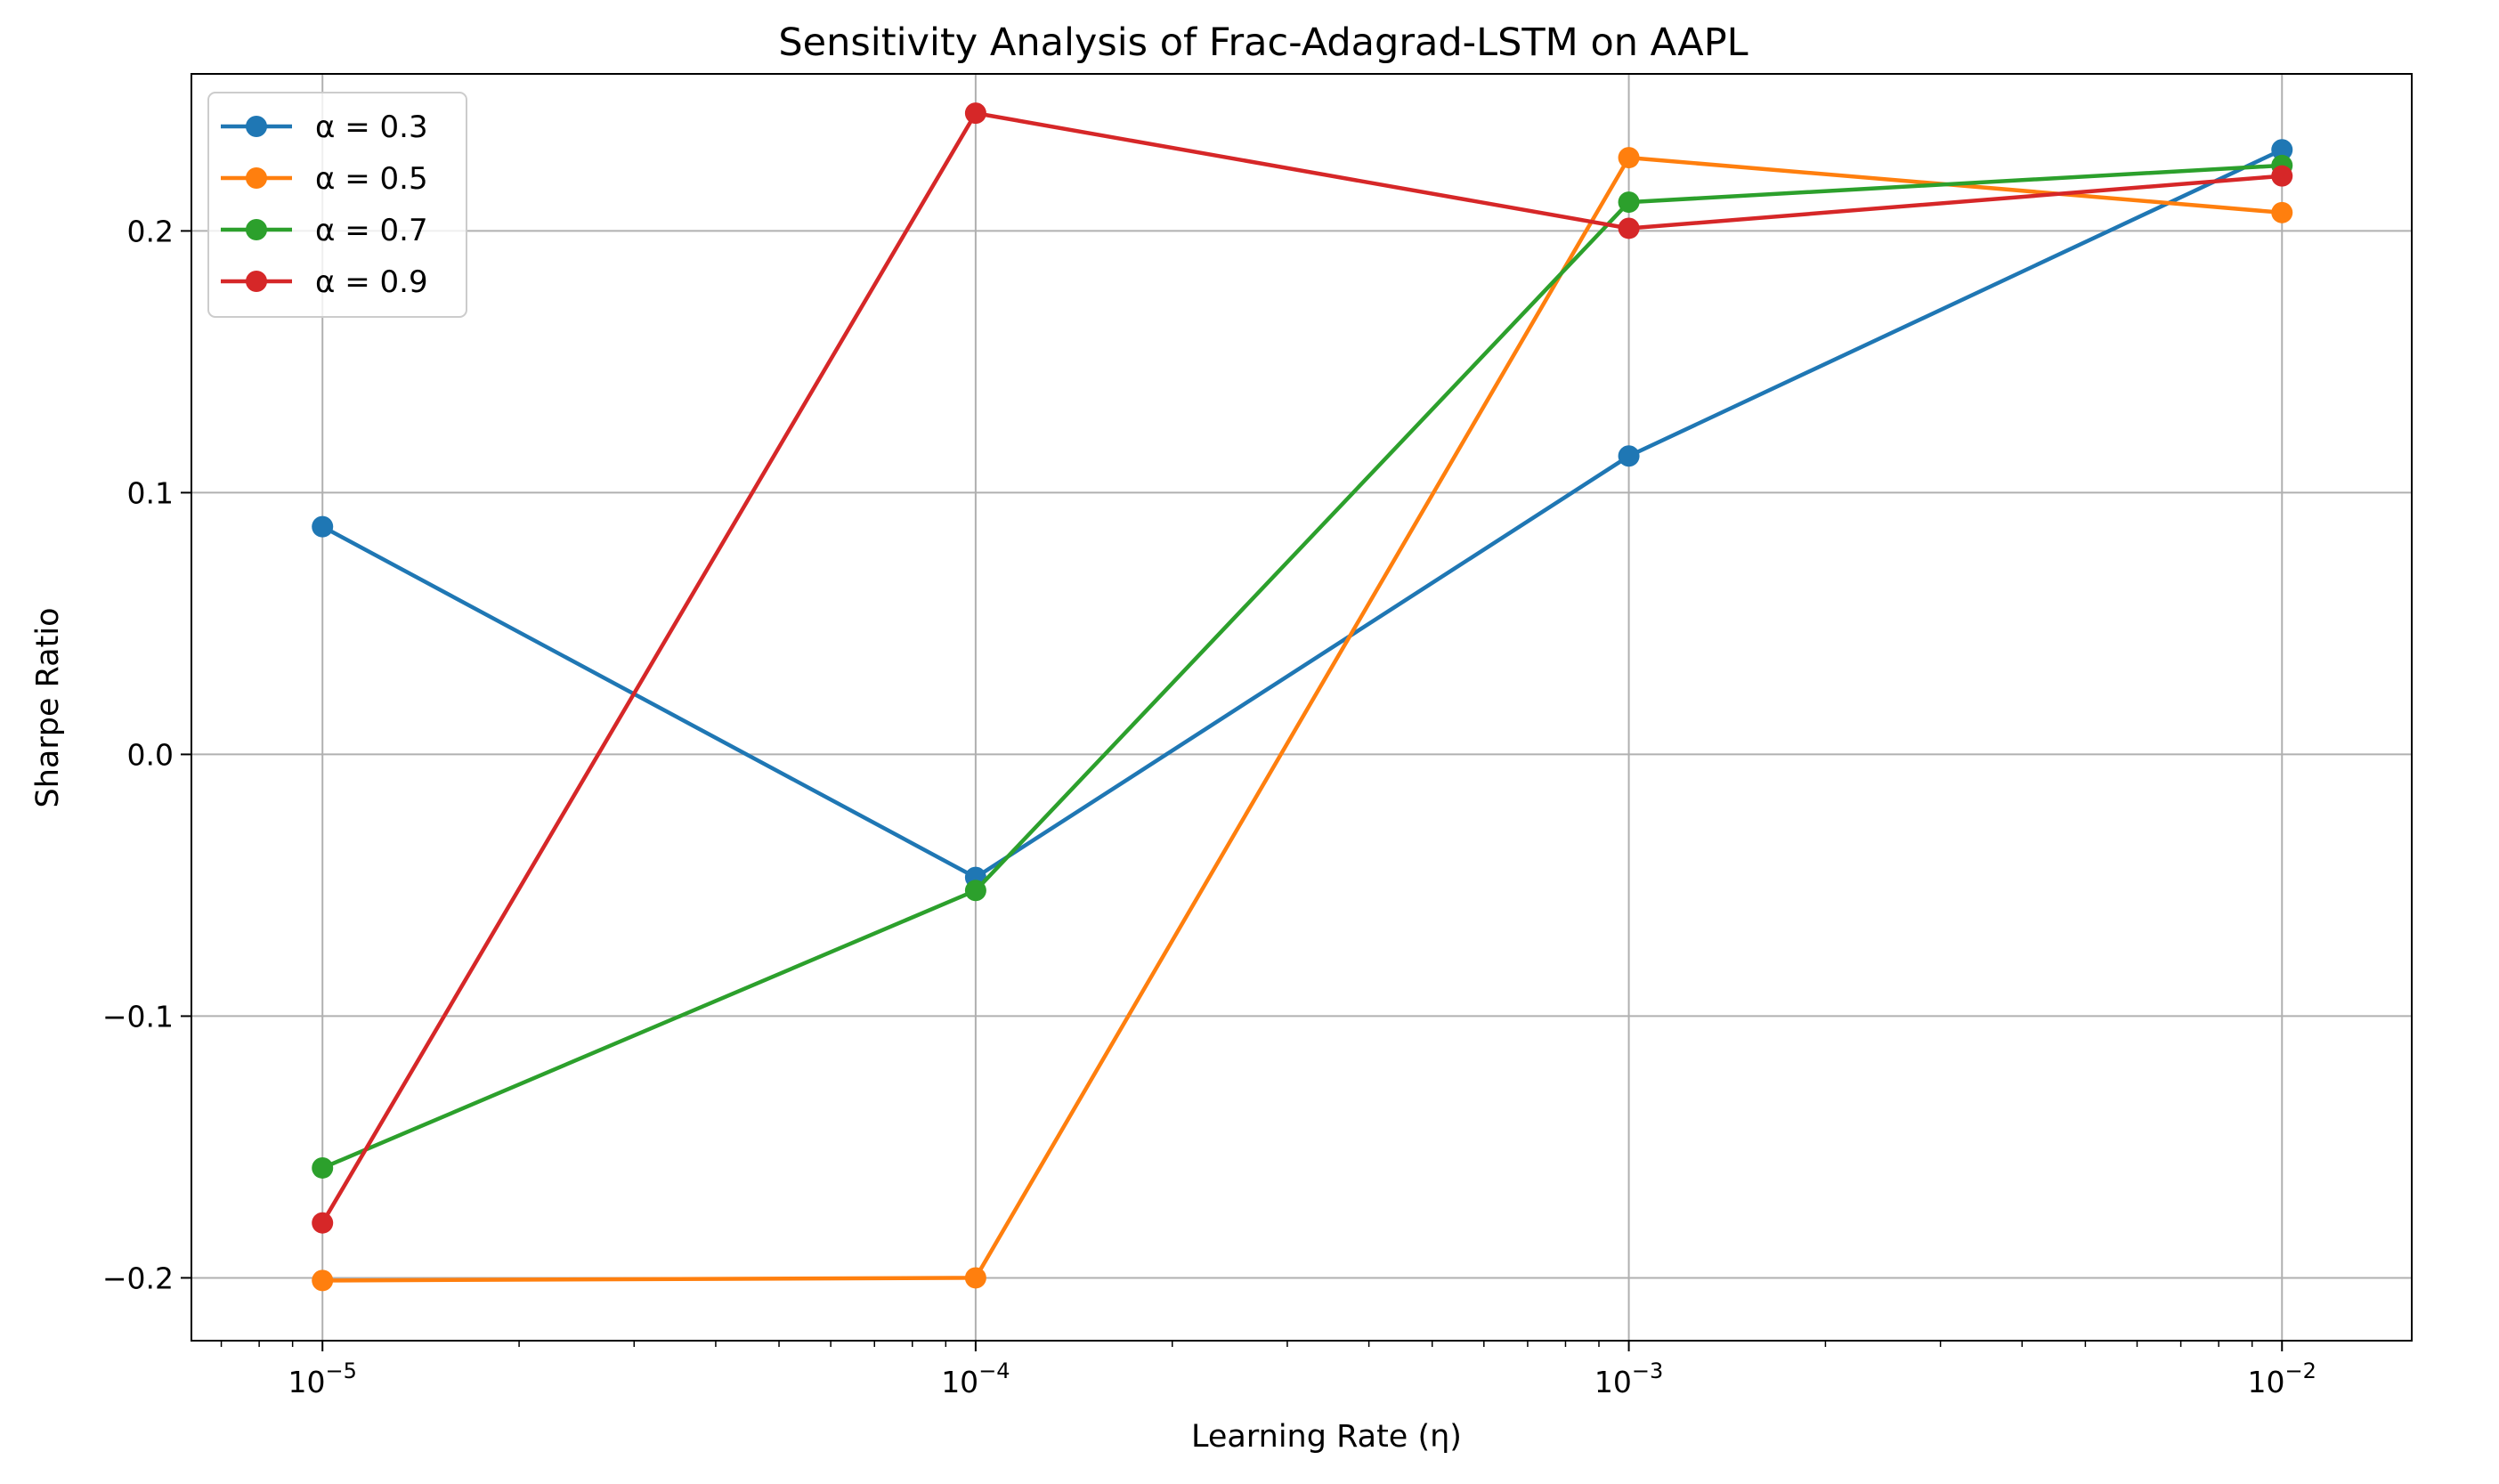 The height and width of the screenshot is (1484, 2499). I want to click on x-tick-label: 10⁻⁵, so click(322, 1378).